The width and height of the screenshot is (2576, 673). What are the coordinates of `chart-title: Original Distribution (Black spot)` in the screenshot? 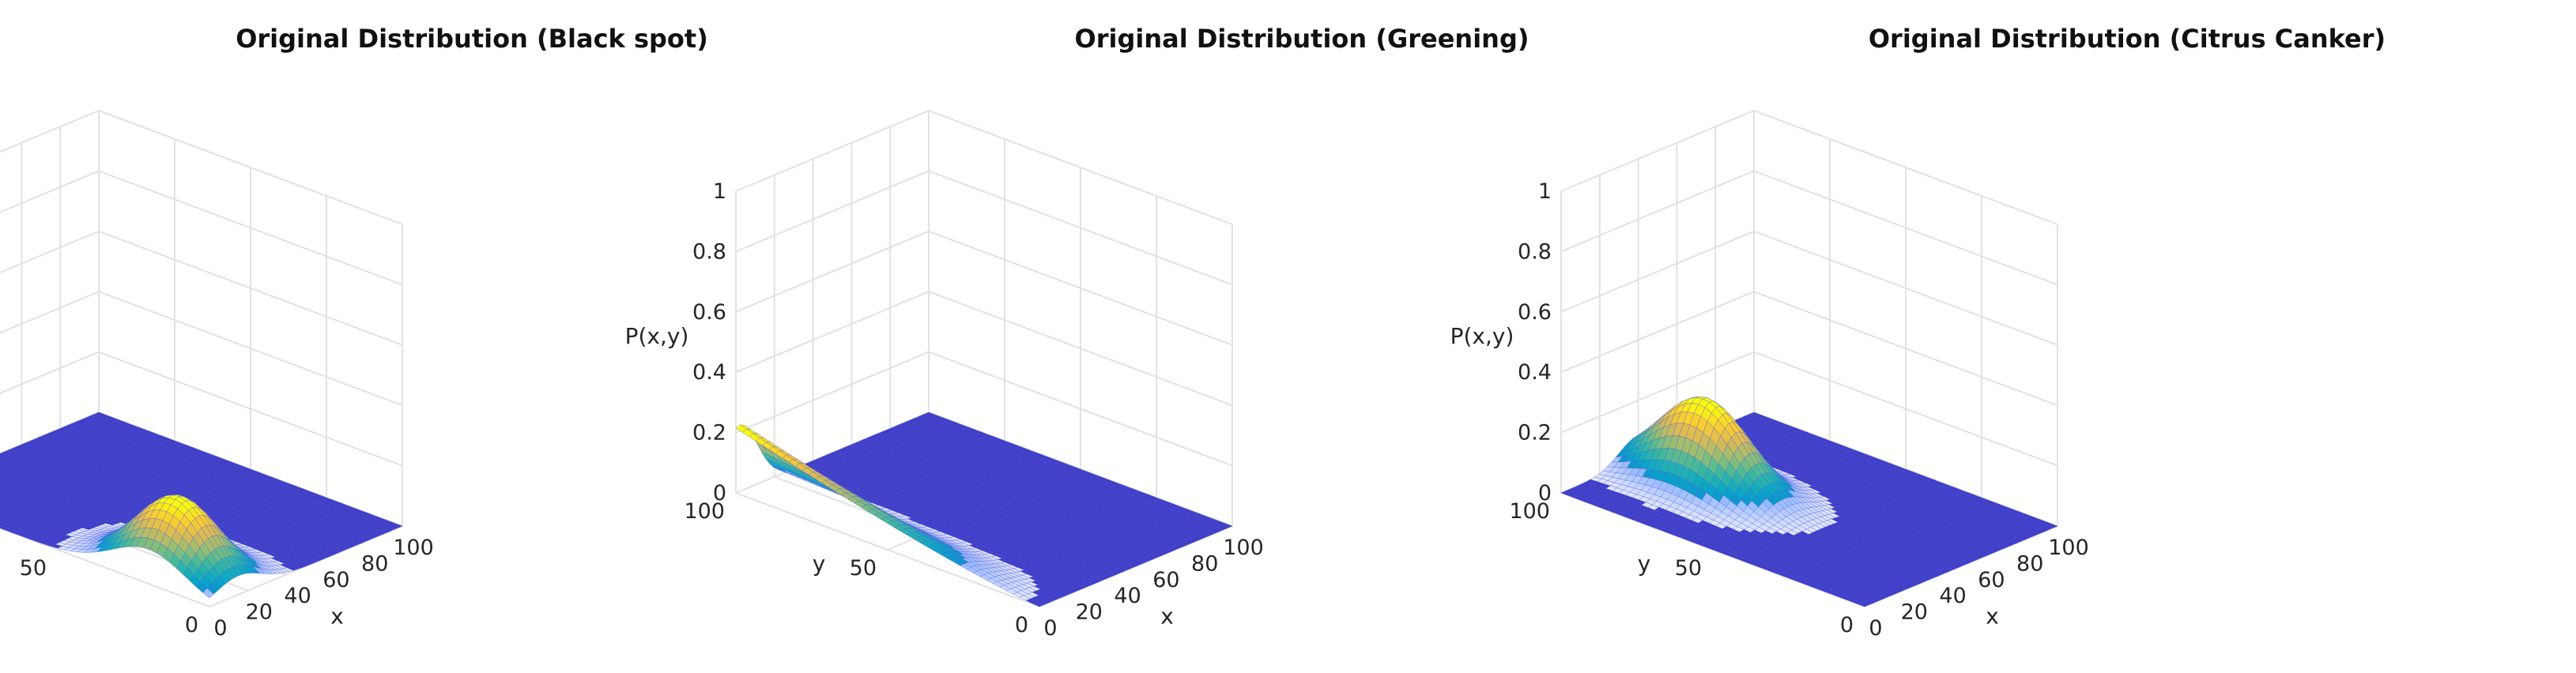 It's located at (472, 39).